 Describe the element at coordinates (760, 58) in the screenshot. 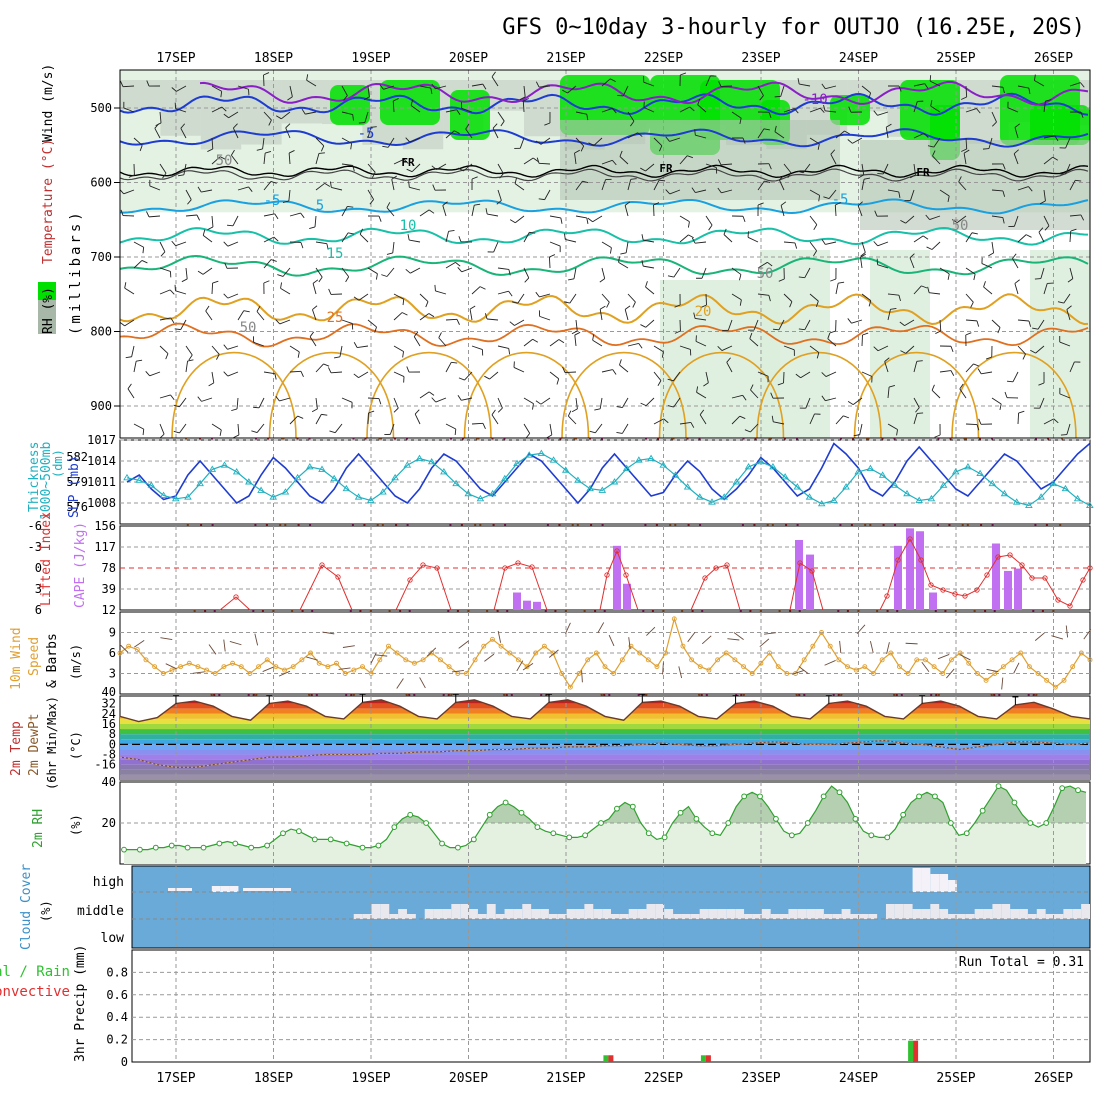

I see `top-date-23SEP: 23SEP` at that location.